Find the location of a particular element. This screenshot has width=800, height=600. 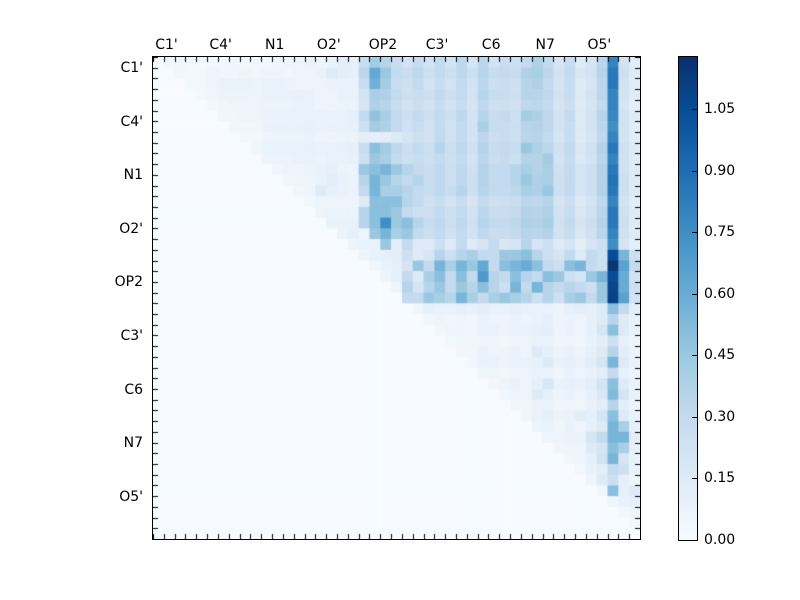

y-axis-label: N7 is located at coordinates (133, 443).